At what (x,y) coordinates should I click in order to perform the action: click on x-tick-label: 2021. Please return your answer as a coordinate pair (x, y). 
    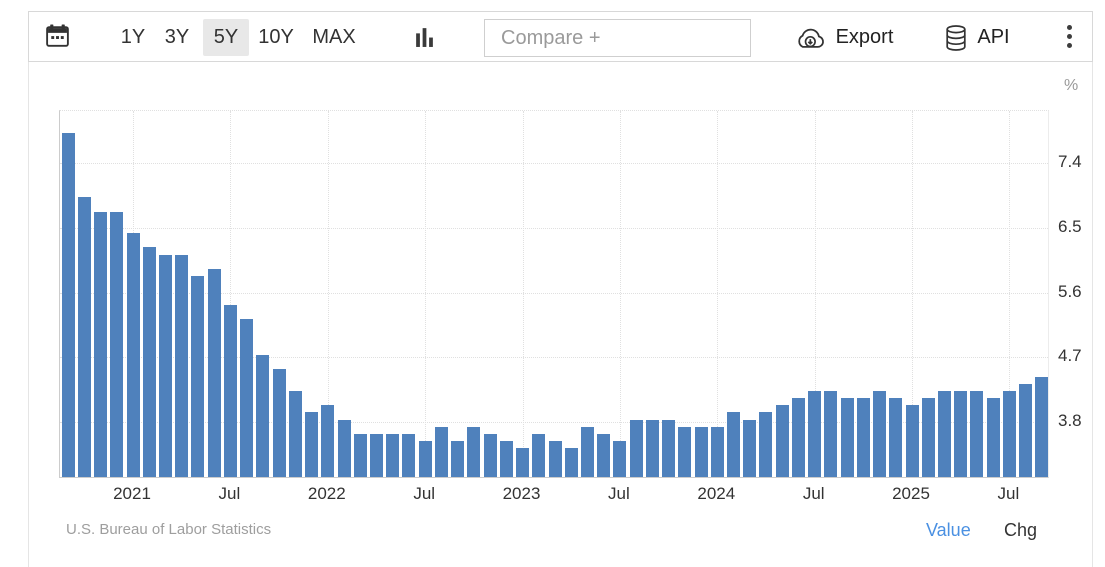
    Looking at the image, I should click on (132, 493).